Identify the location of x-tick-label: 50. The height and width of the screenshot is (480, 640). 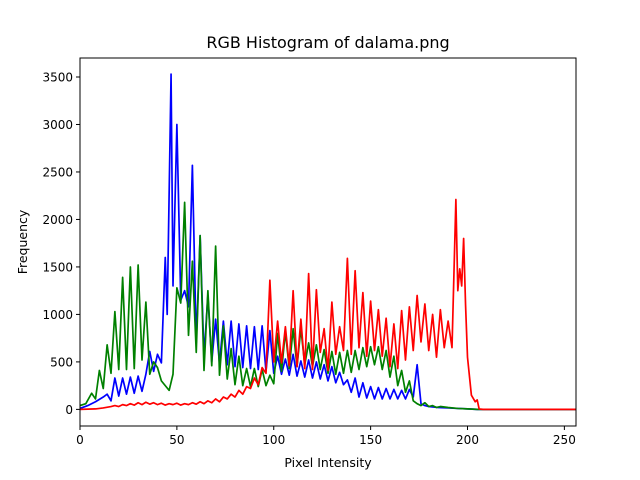
(176, 440).